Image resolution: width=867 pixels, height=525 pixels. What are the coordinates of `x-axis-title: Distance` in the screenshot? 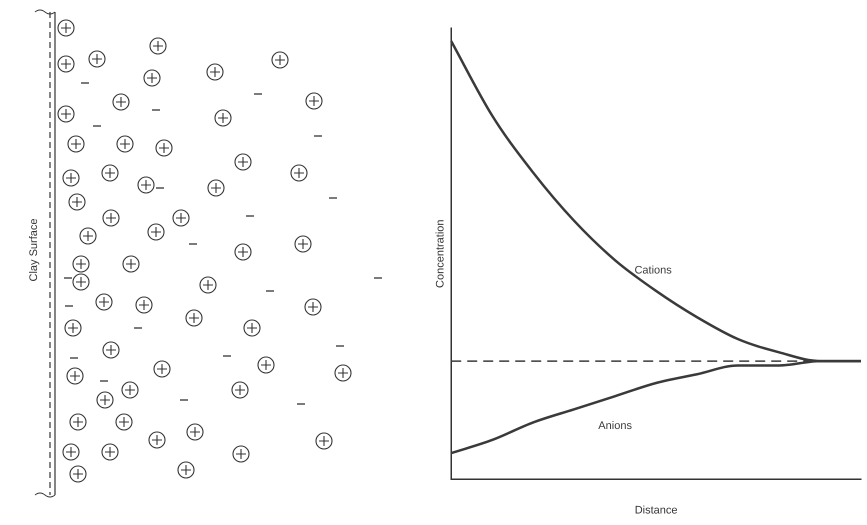 It's located at (656, 510).